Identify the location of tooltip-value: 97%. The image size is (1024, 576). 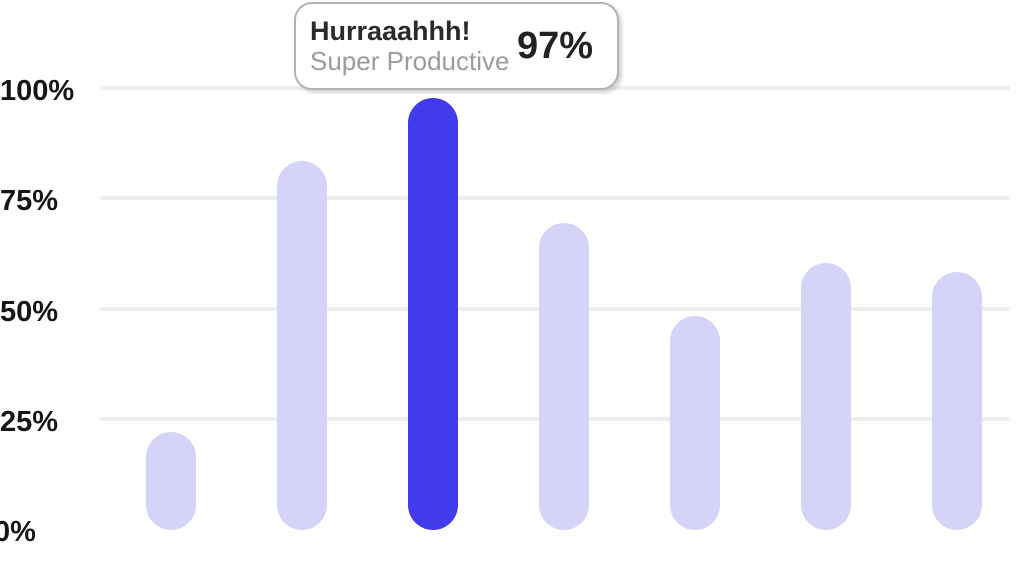
(554, 45).